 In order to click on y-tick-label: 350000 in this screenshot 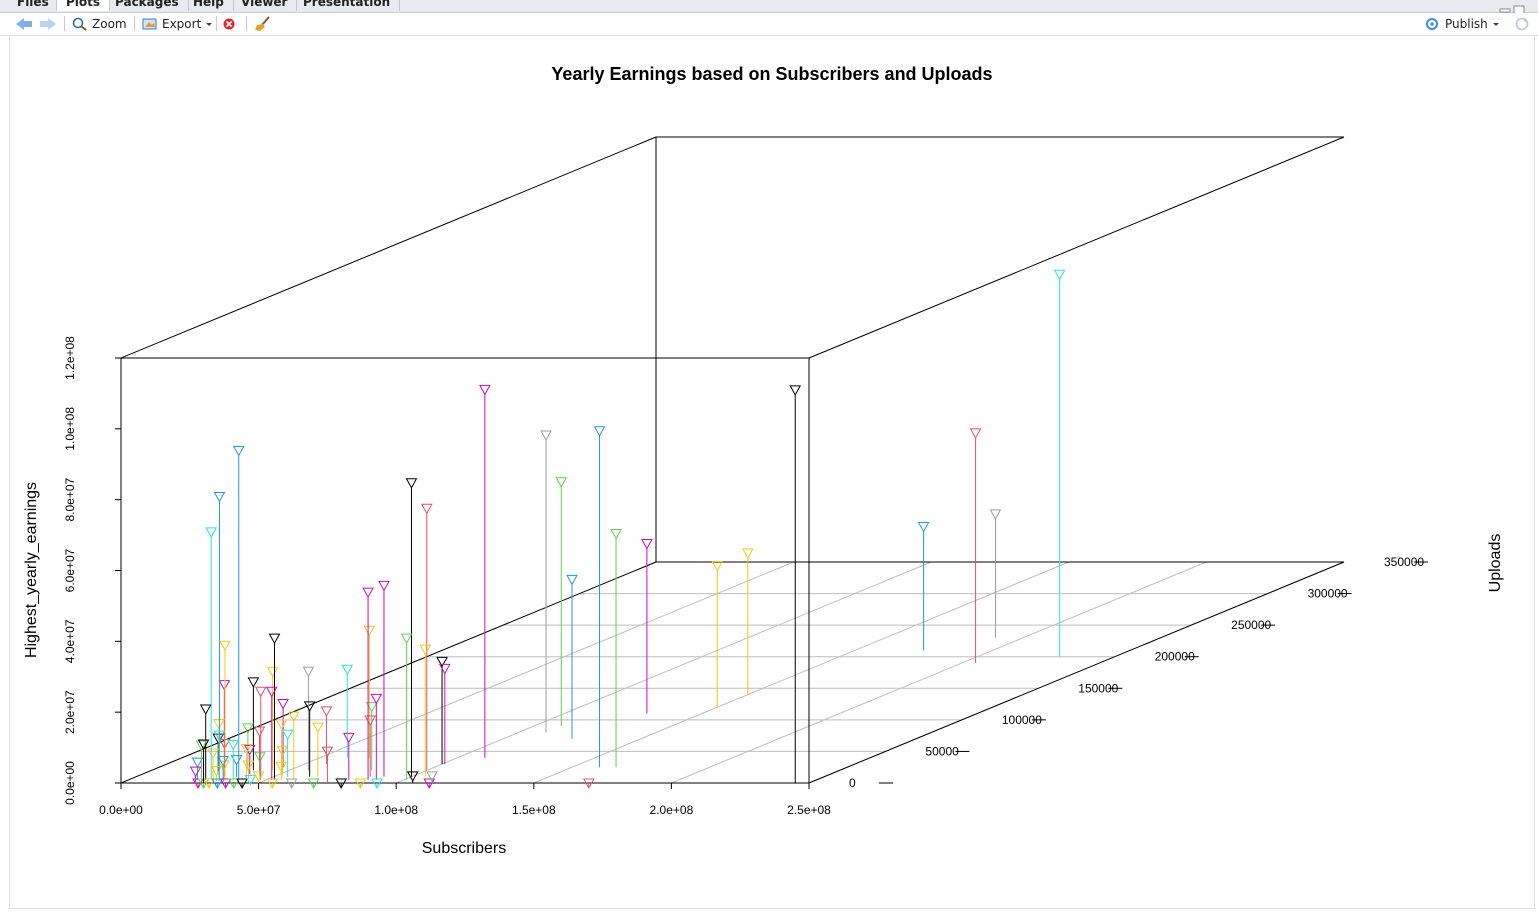, I will do `click(1404, 562)`.